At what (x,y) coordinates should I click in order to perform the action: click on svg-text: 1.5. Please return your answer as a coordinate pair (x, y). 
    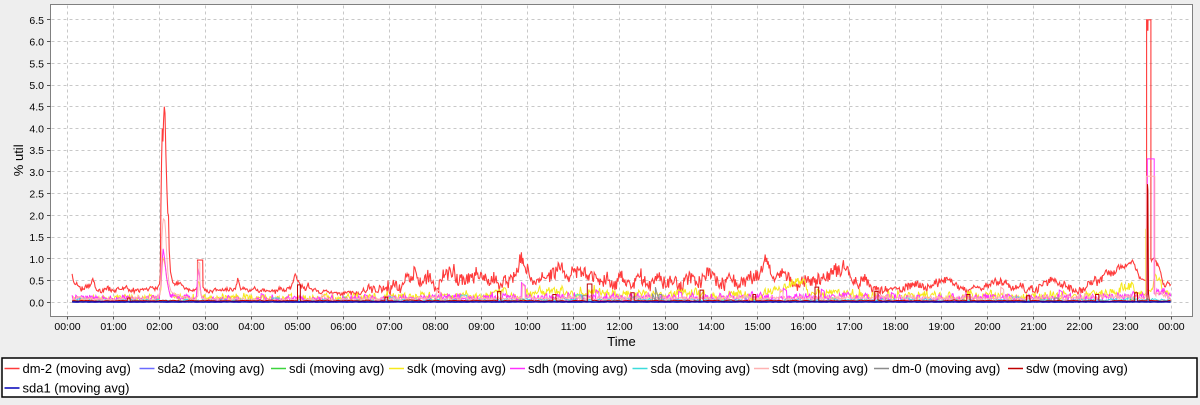
    Looking at the image, I should click on (36, 238).